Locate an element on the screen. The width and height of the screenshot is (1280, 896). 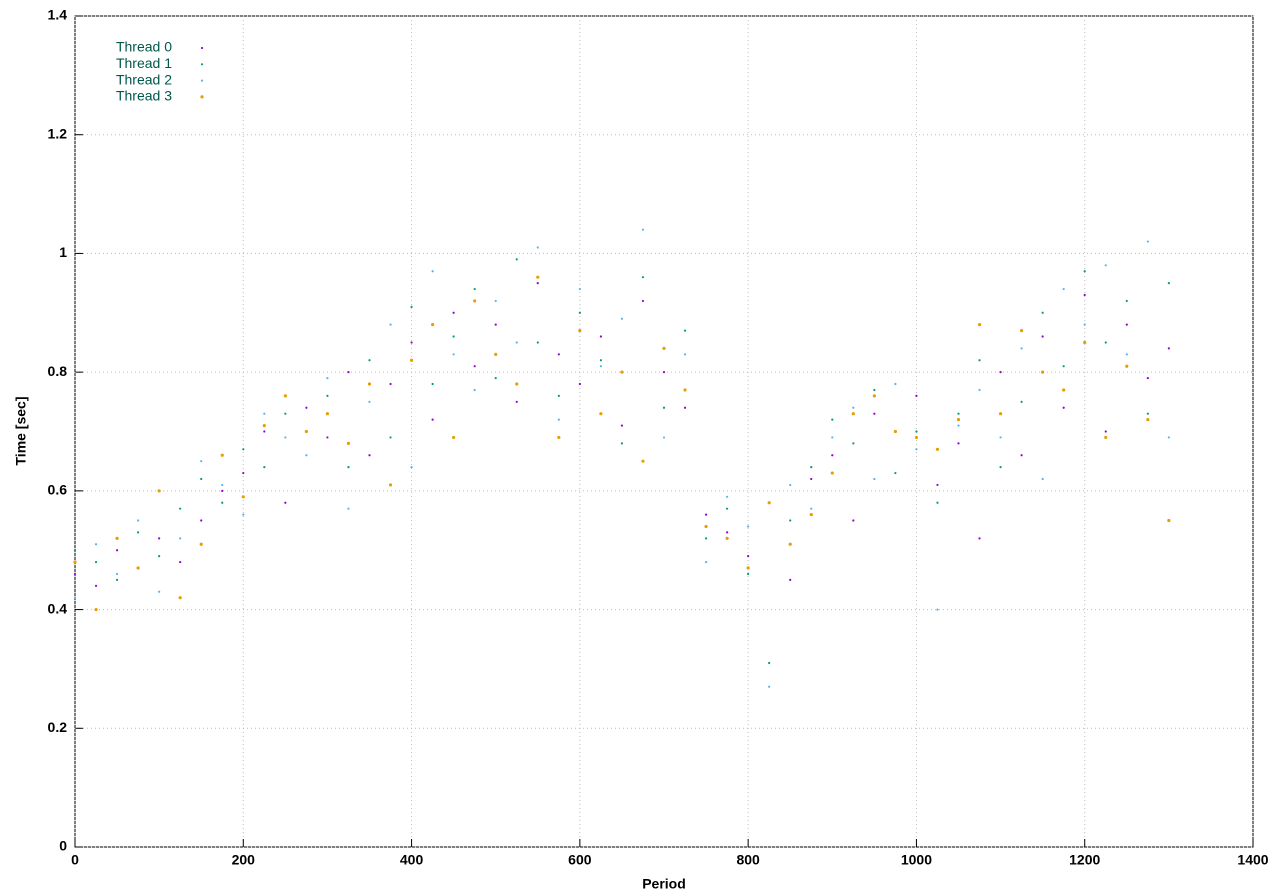
y-tick-label: 0 is located at coordinates (63, 846).